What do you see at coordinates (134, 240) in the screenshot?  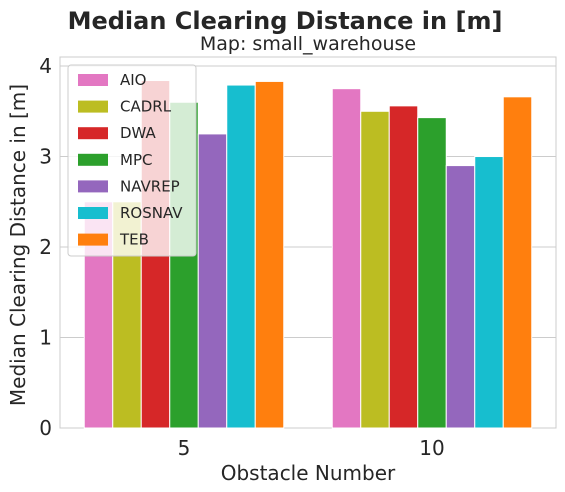 I see `legend-label-teb: TEB` at bounding box center [134, 240].